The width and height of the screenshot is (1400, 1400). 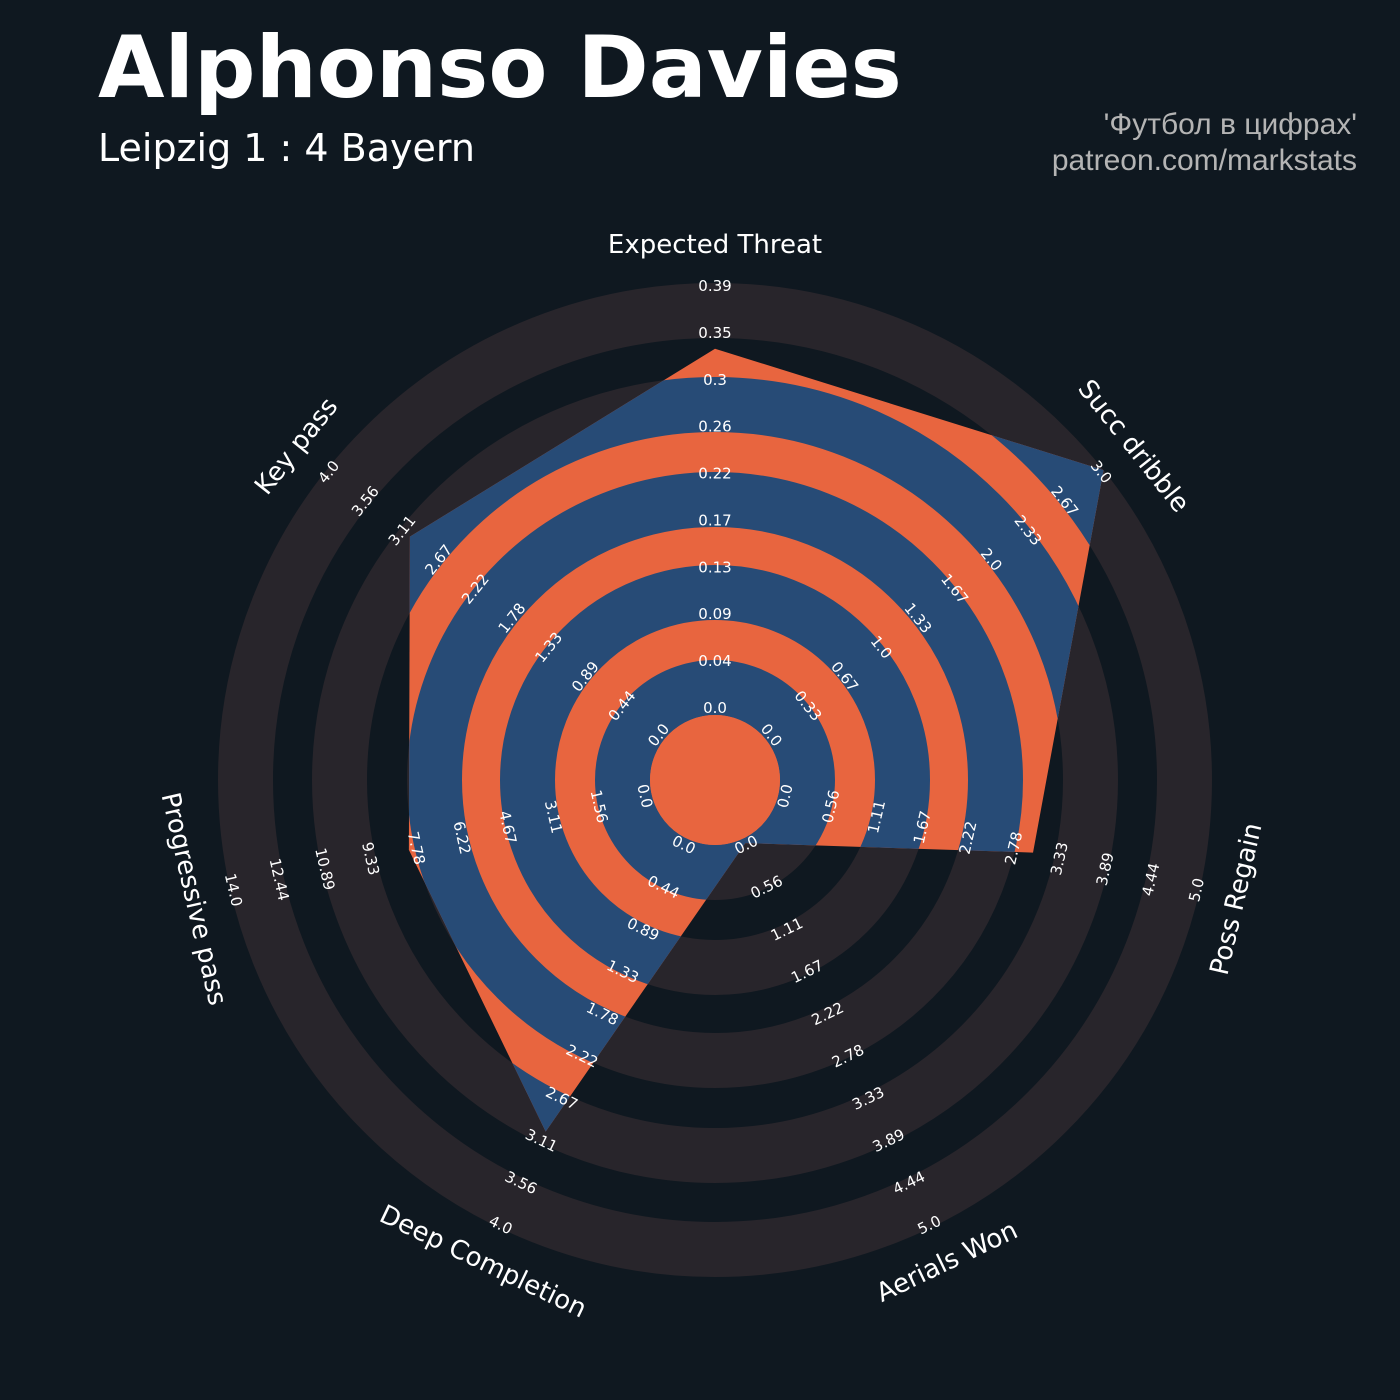 I want to click on tick-label-expected-threat: 0.35, so click(x=714, y=333).